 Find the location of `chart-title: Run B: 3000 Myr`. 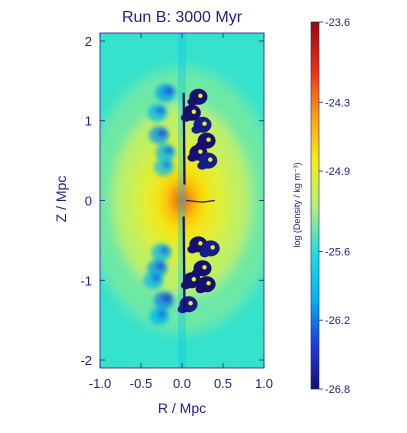

chart-title: Run B: 3000 Myr is located at coordinates (182, 17).